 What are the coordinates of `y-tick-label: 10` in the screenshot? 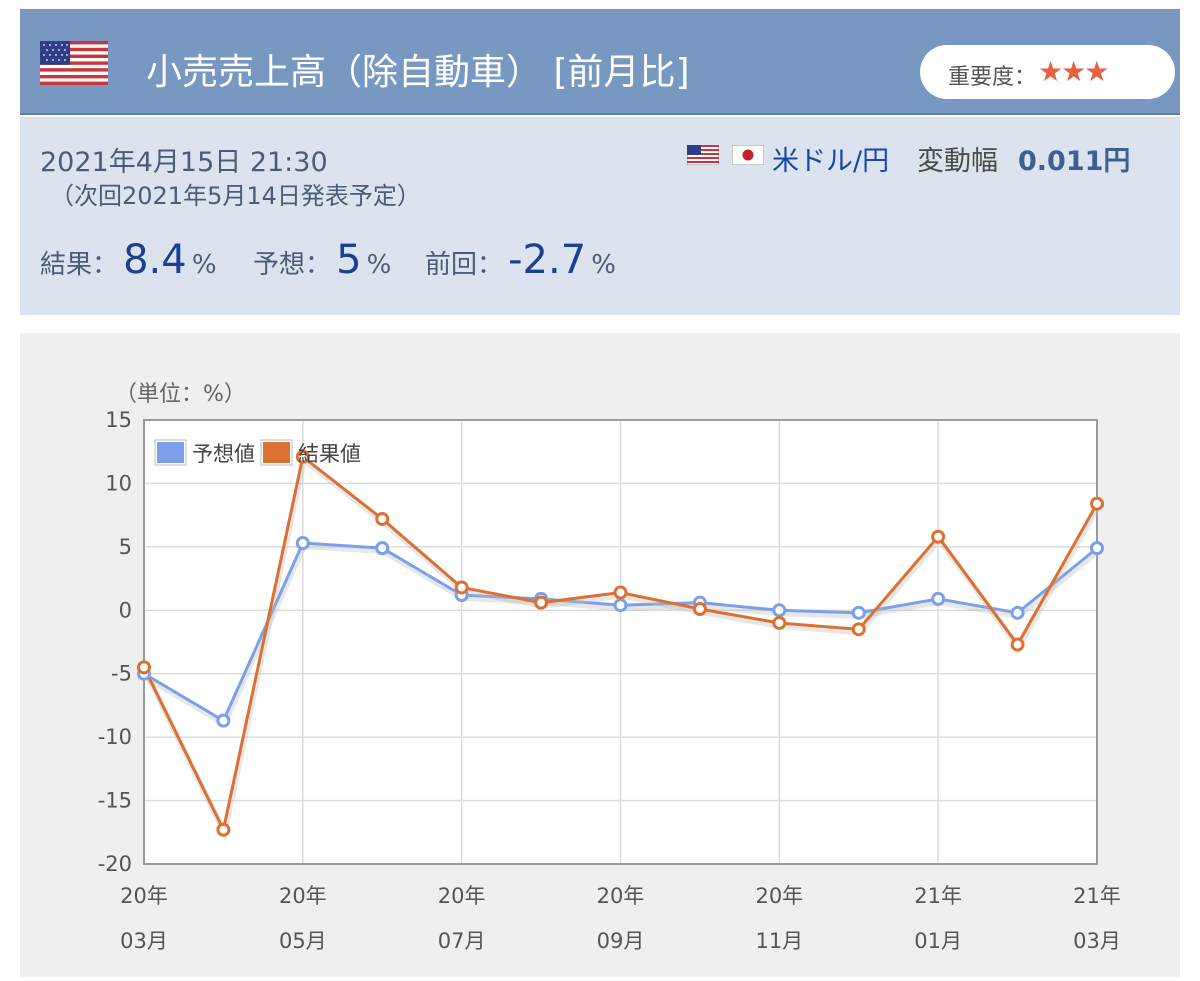 It's located at (118, 483).